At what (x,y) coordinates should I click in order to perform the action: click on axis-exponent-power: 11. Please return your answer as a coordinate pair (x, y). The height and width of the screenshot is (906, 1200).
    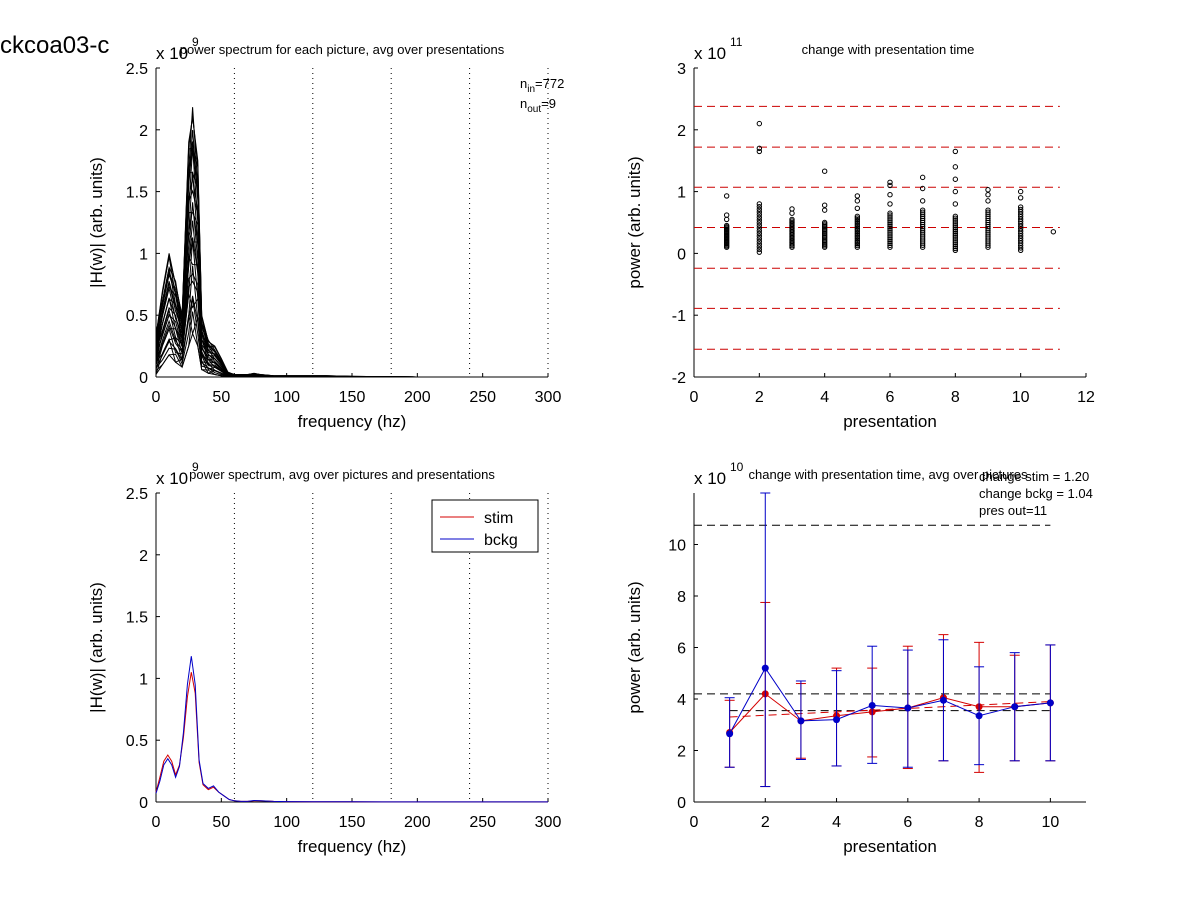
    Looking at the image, I should click on (736, 42).